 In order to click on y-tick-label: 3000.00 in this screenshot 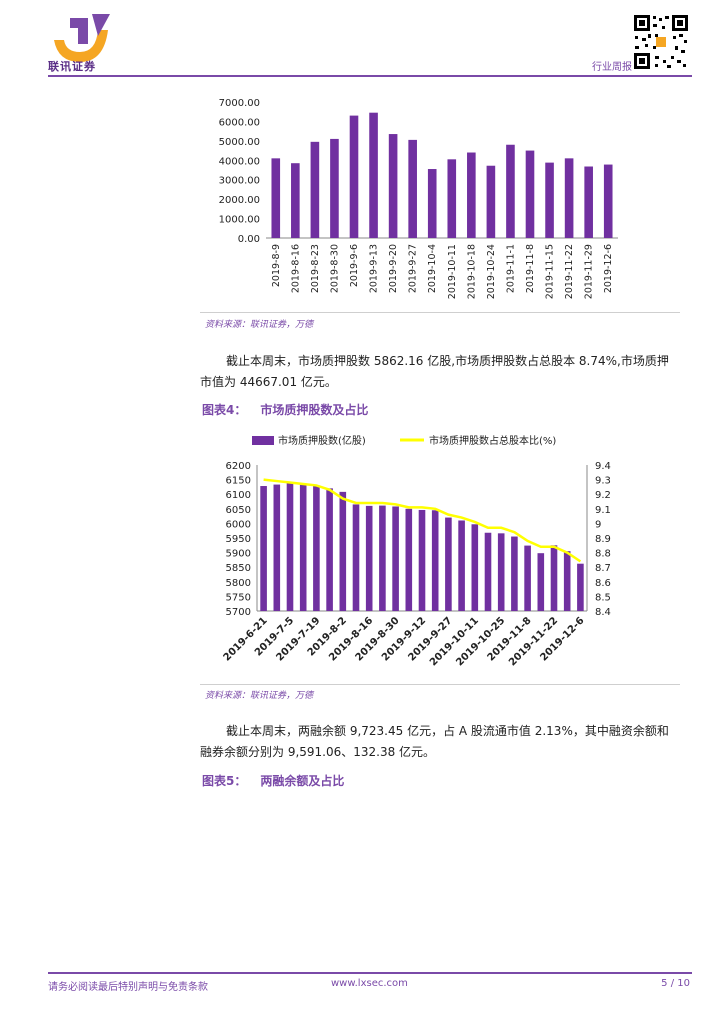, I will do `click(239, 181)`.